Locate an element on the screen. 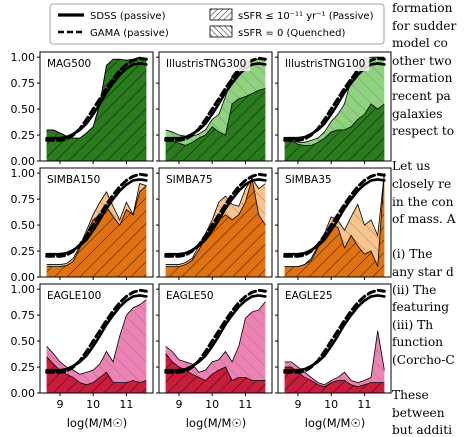  side-text-line: (Corcho-C is located at coordinates (423, 359).